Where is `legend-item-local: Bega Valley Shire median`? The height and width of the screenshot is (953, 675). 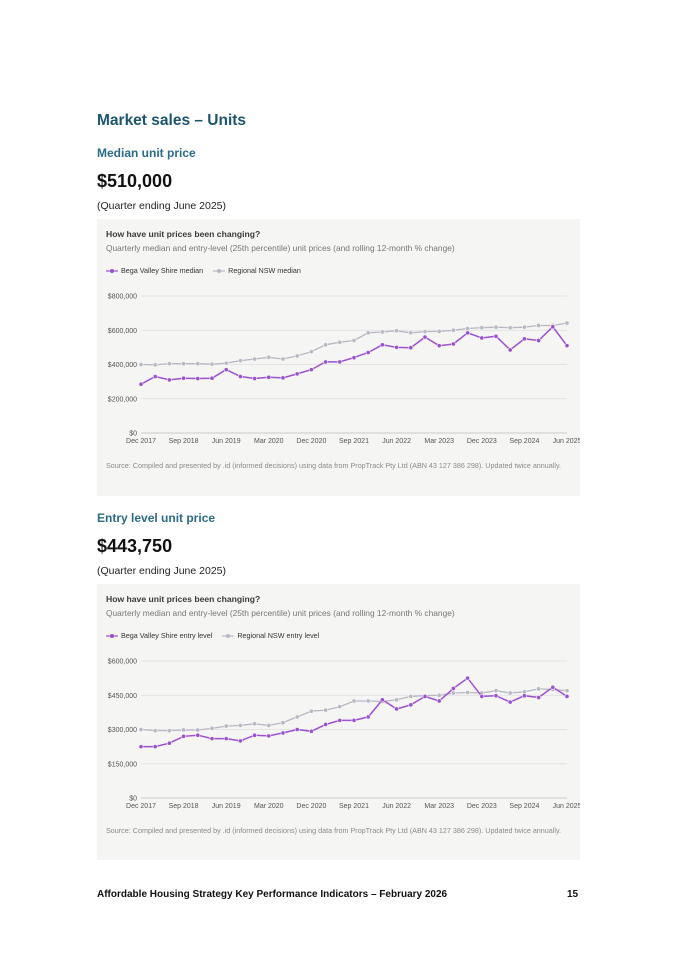 legend-item-local: Bega Valley Shire median is located at coordinates (154, 270).